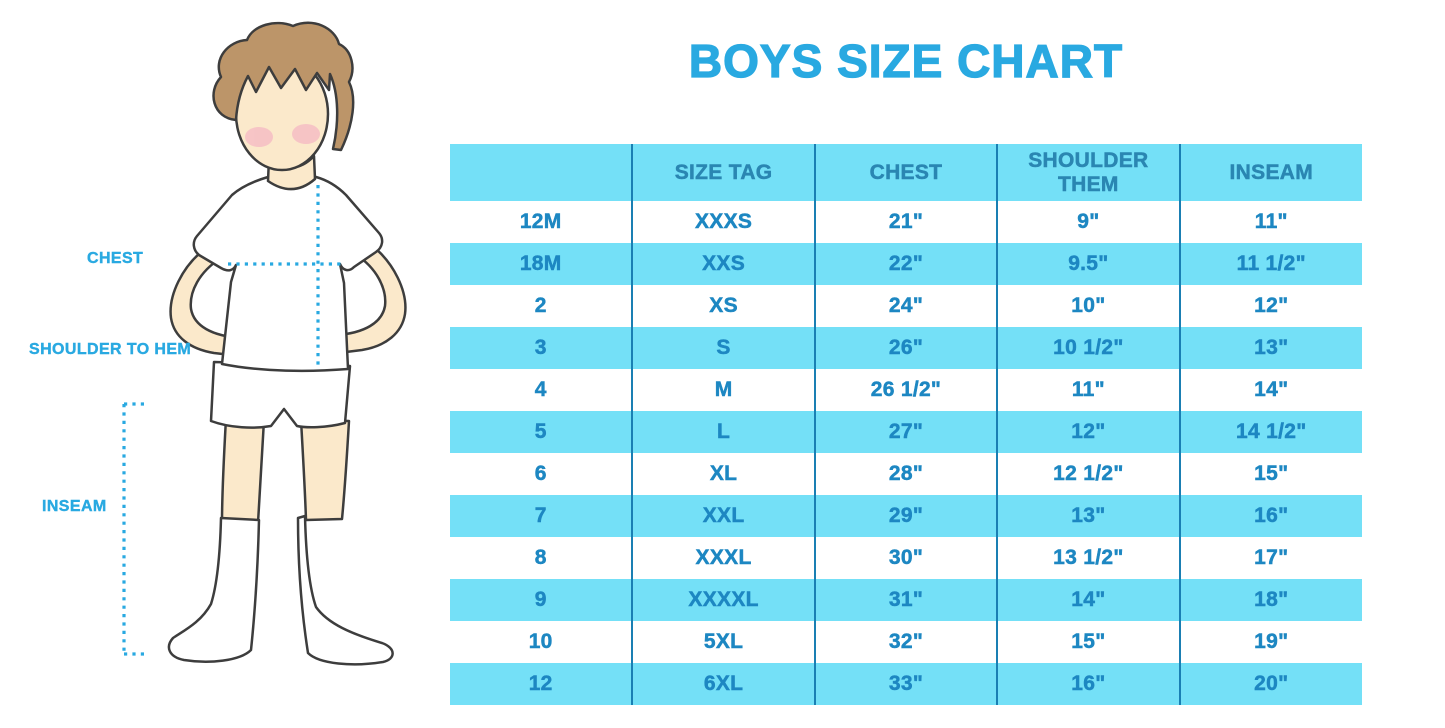 This screenshot has width=1445, height=728. What do you see at coordinates (280, 590) in the screenshot?
I see `socks` at bounding box center [280, 590].